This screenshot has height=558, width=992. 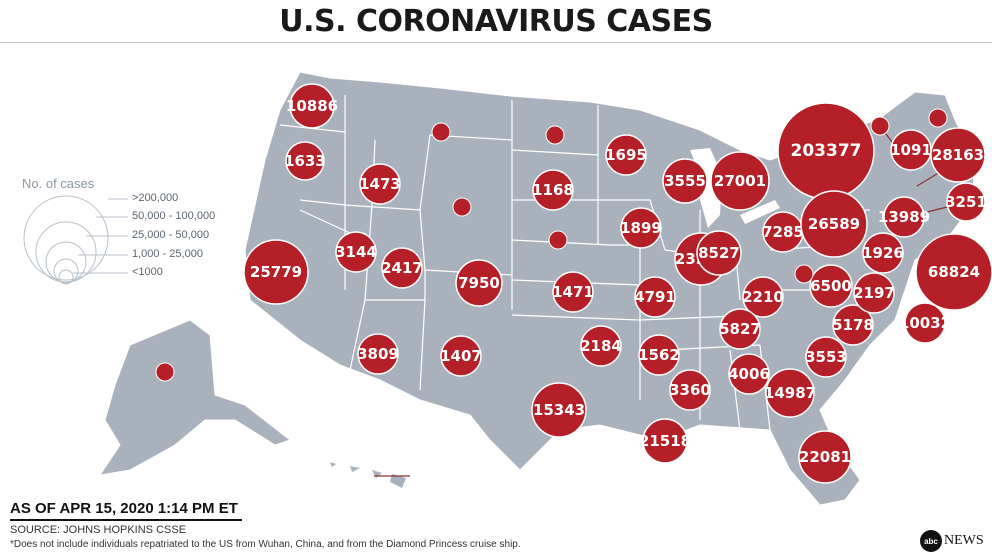 I want to click on bubble-count-label: 26589, so click(x=834, y=224).